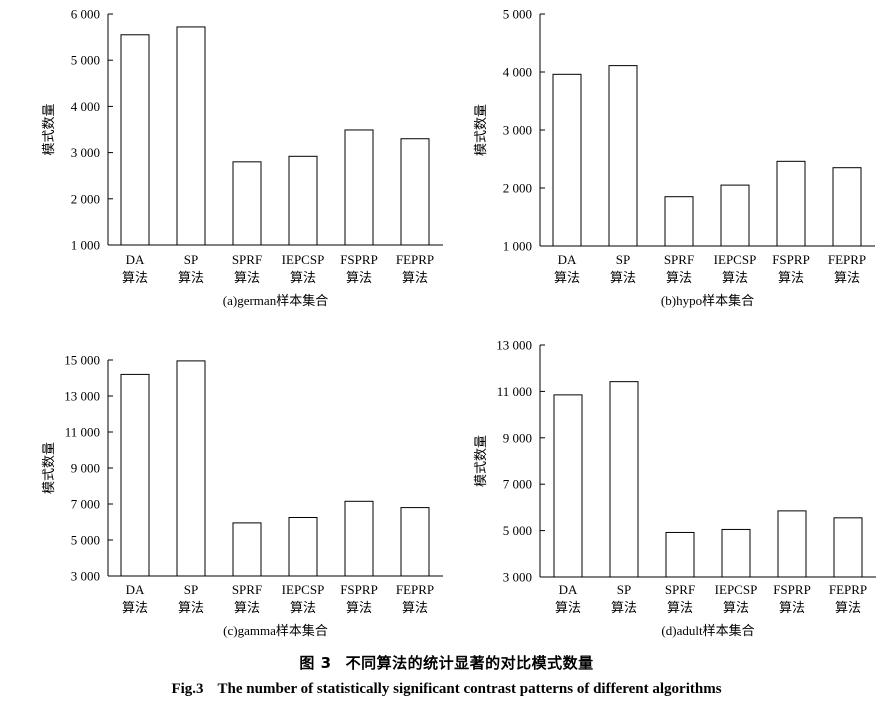 The height and width of the screenshot is (716, 893). Describe the element at coordinates (275, 630) in the screenshot. I see `chart-title: (c)gamma样本集合` at that location.